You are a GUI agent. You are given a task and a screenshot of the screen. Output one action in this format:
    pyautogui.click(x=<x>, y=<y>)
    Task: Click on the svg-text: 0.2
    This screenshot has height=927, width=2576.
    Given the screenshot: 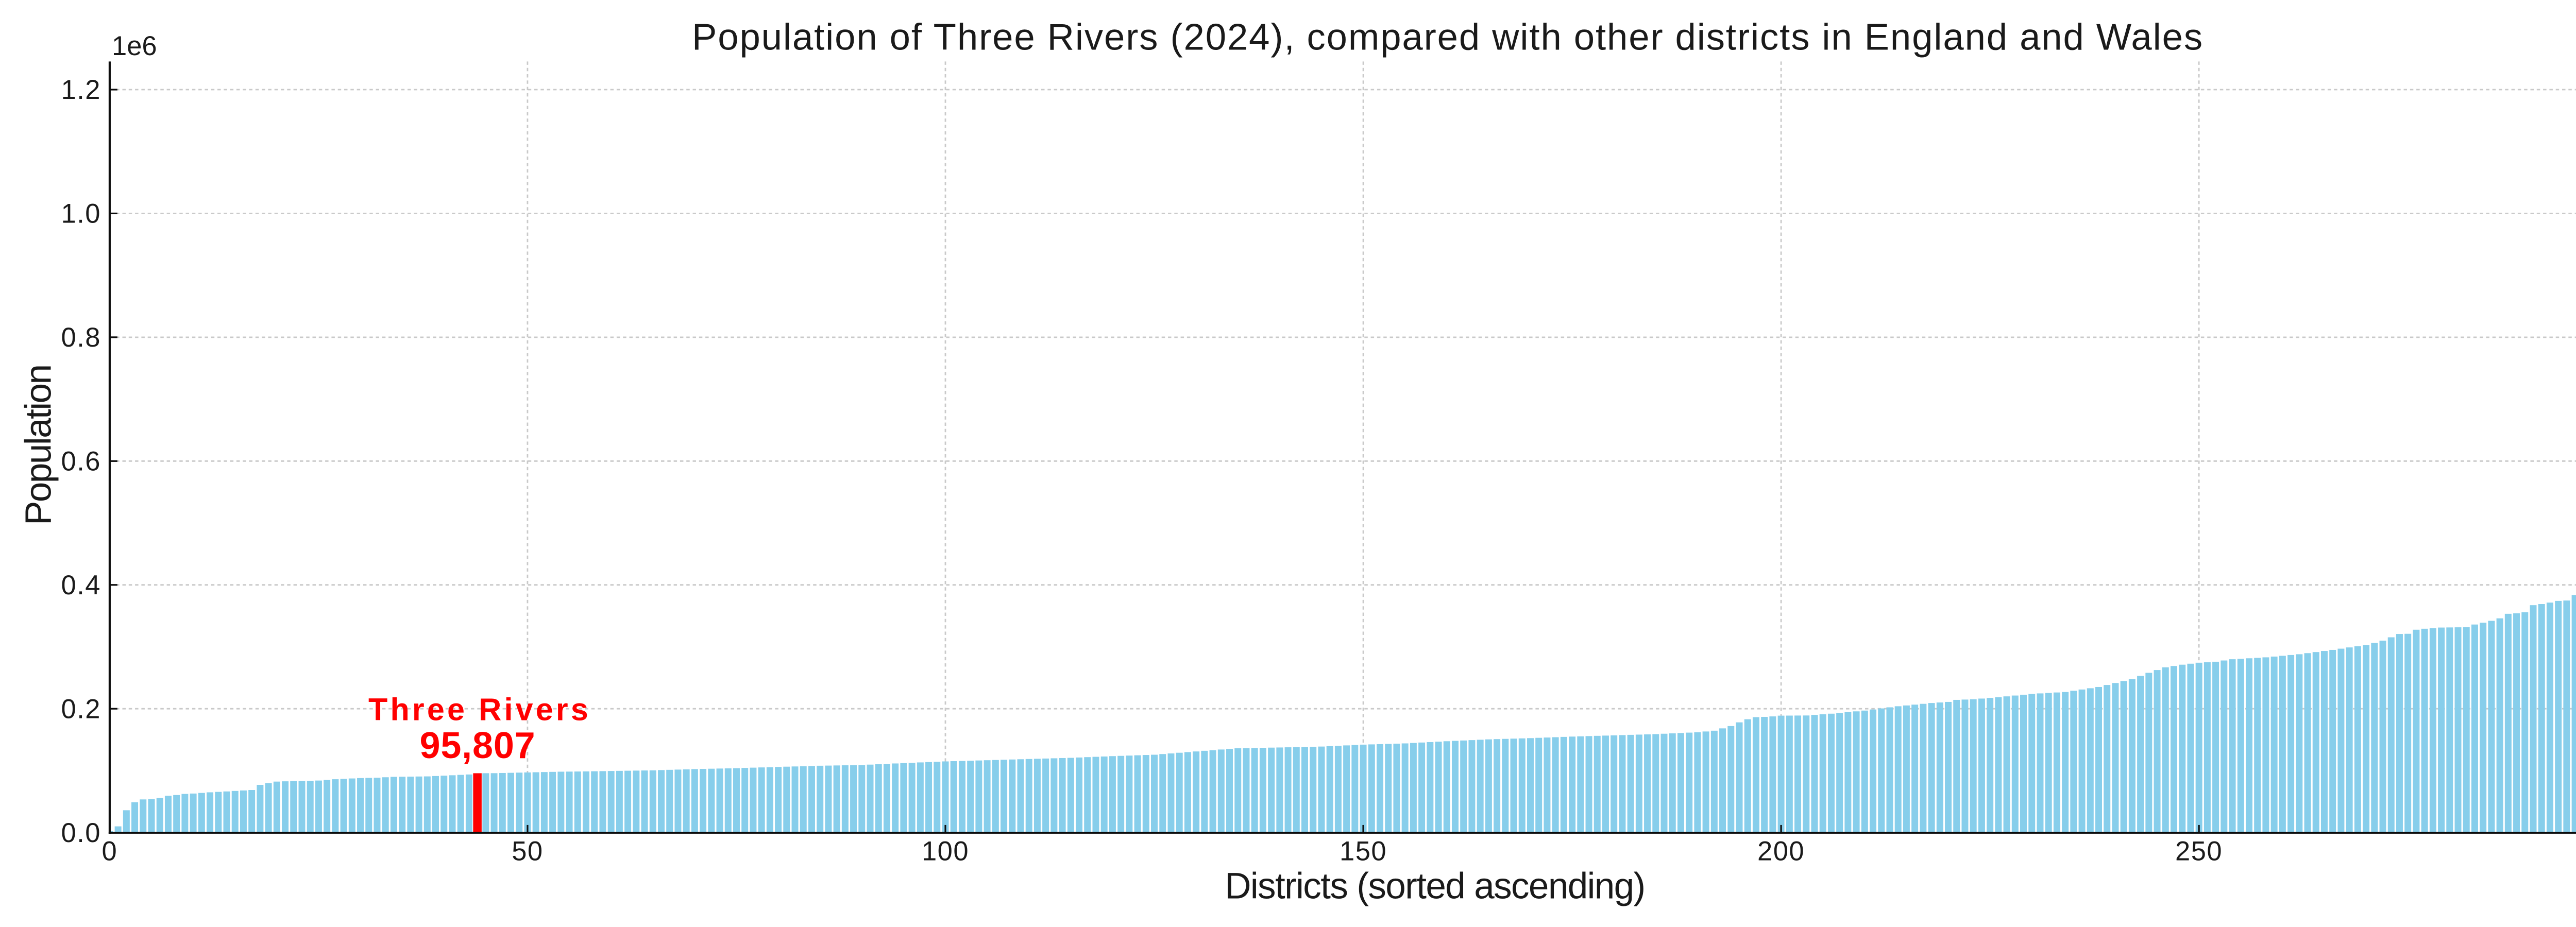 What is the action you would take?
    pyautogui.click(x=81, y=709)
    